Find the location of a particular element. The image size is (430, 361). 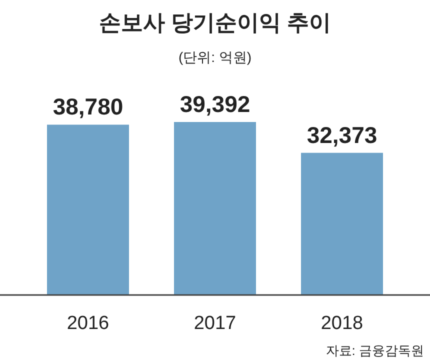

chart-subtitle: (단위: 억원) is located at coordinates (215, 57).